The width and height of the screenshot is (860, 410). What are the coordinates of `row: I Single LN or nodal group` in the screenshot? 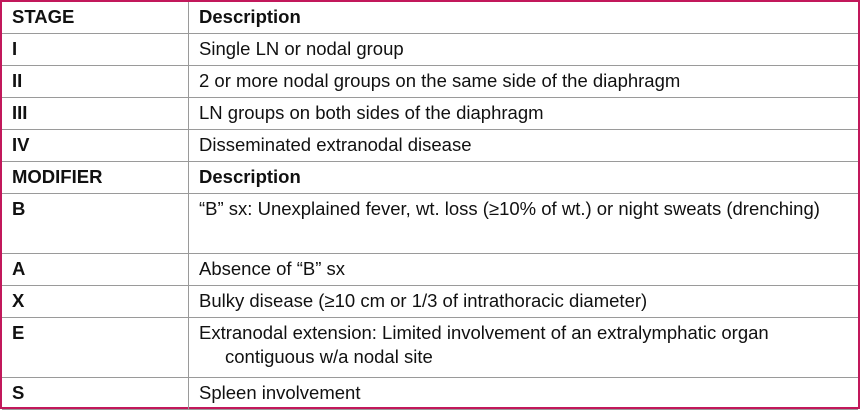 It's located at (430, 49).